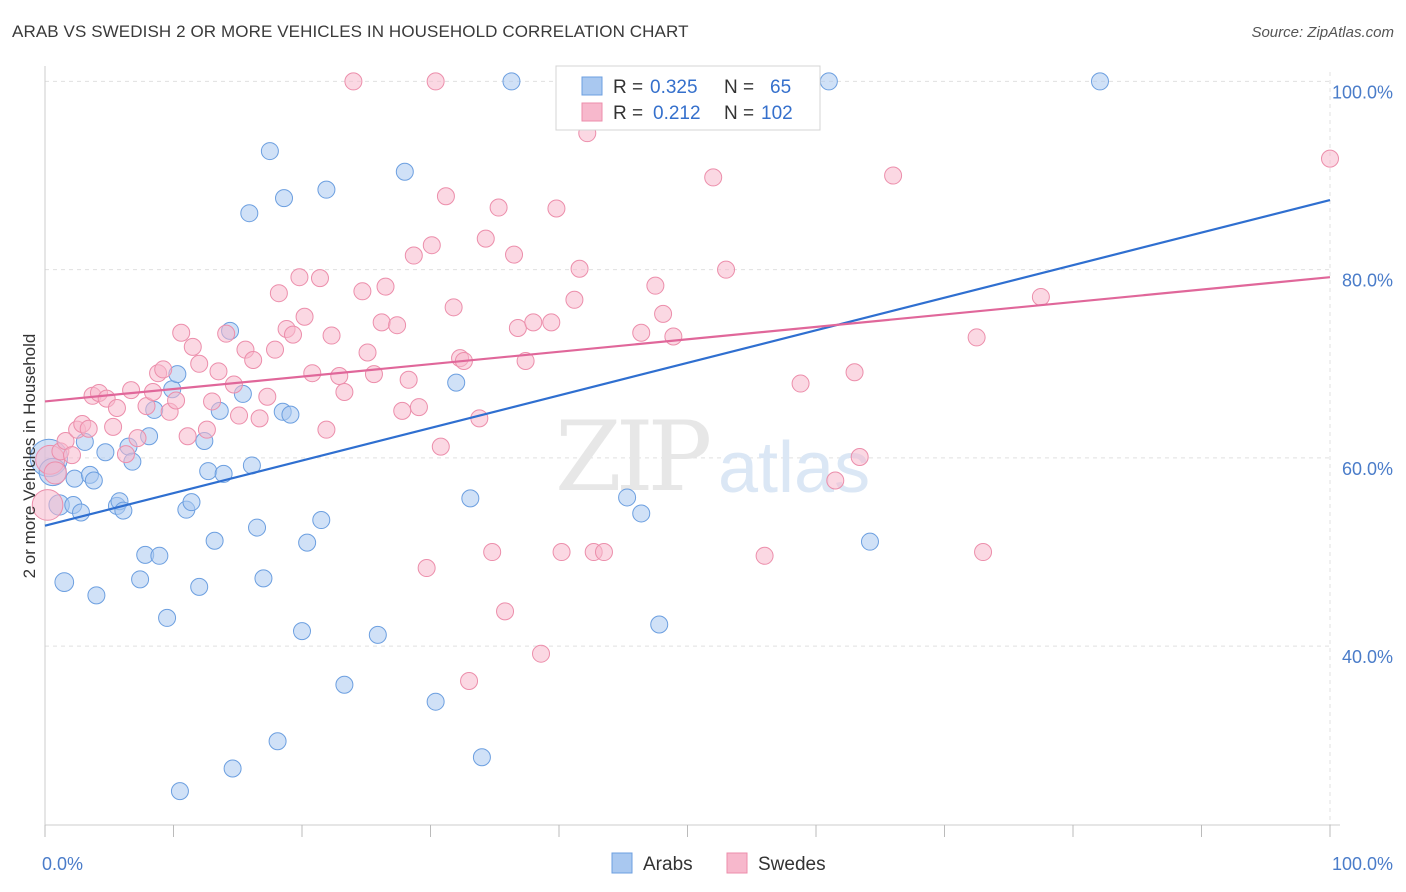 This screenshot has height=892, width=1406. I want to click on legend-n-label-arabs: N =, so click(739, 87).